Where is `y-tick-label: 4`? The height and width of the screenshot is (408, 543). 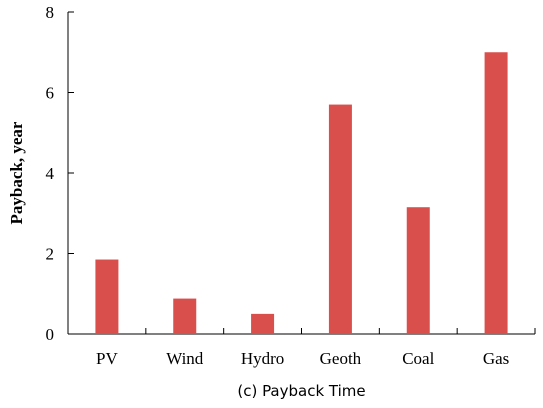 y-tick-label: 4 is located at coordinates (50, 173).